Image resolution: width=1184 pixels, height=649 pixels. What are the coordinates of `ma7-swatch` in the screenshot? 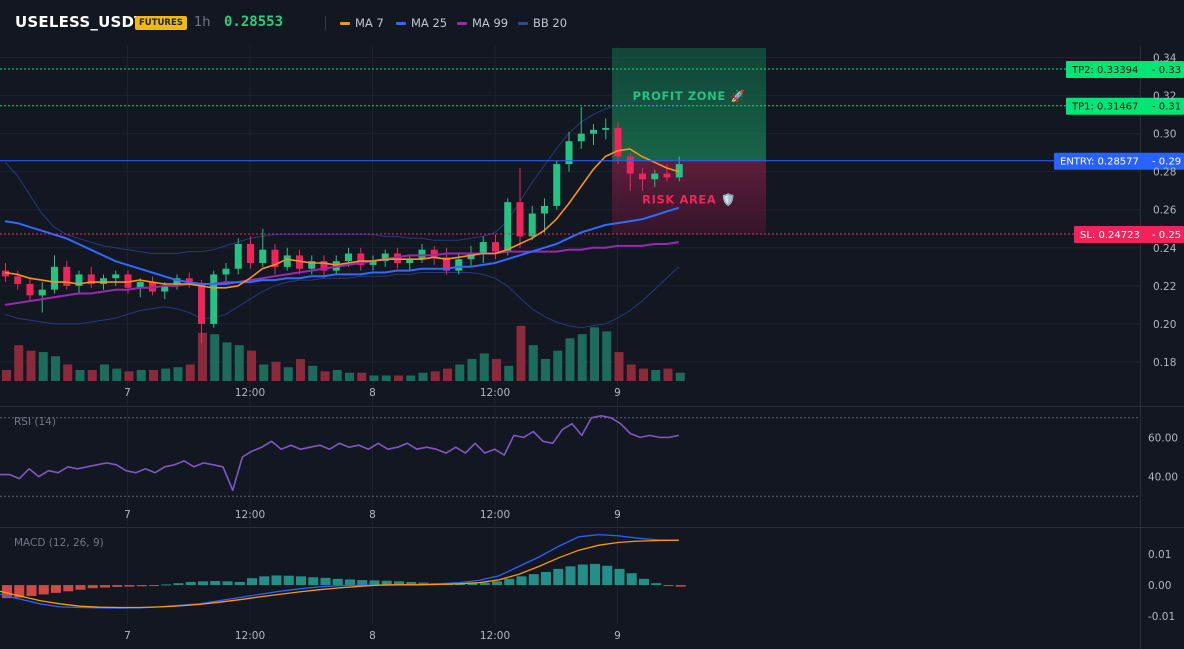 It's located at (345, 23).